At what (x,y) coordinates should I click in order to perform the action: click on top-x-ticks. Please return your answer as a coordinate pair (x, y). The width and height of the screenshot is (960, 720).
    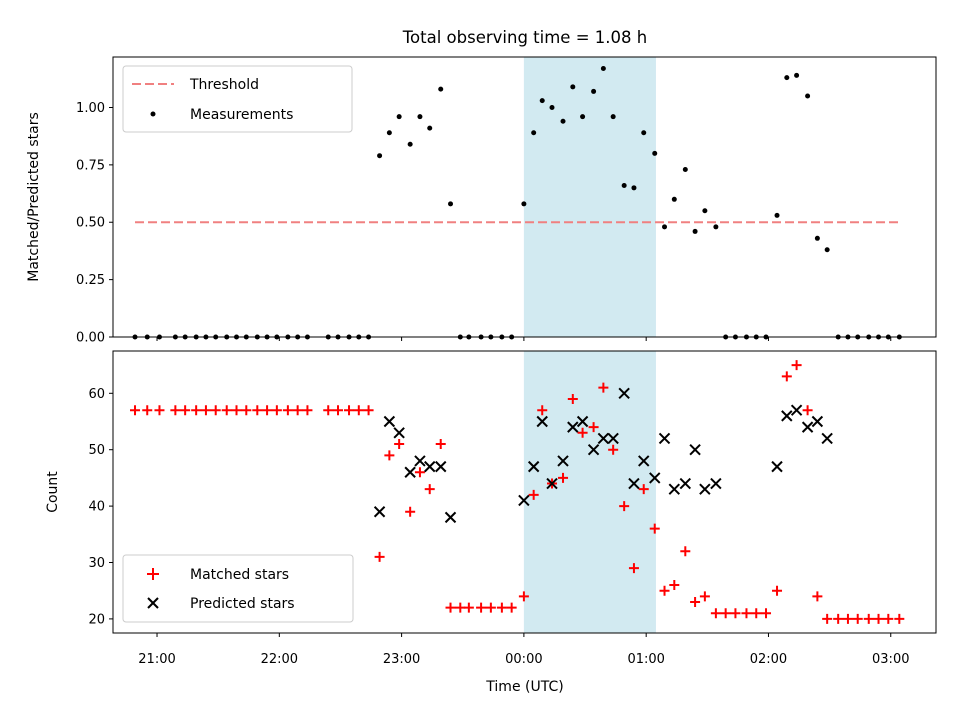
    Looking at the image, I should click on (524, 339).